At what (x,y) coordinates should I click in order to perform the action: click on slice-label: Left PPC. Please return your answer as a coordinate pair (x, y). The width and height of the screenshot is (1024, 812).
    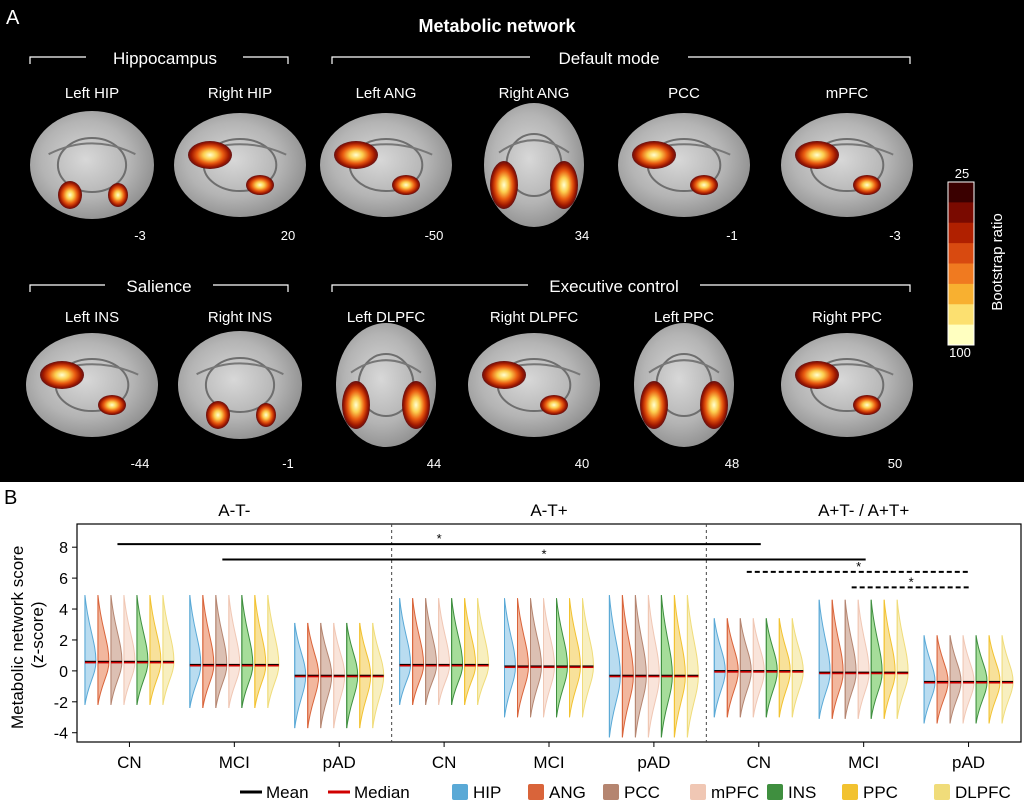
    Looking at the image, I should click on (684, 317).